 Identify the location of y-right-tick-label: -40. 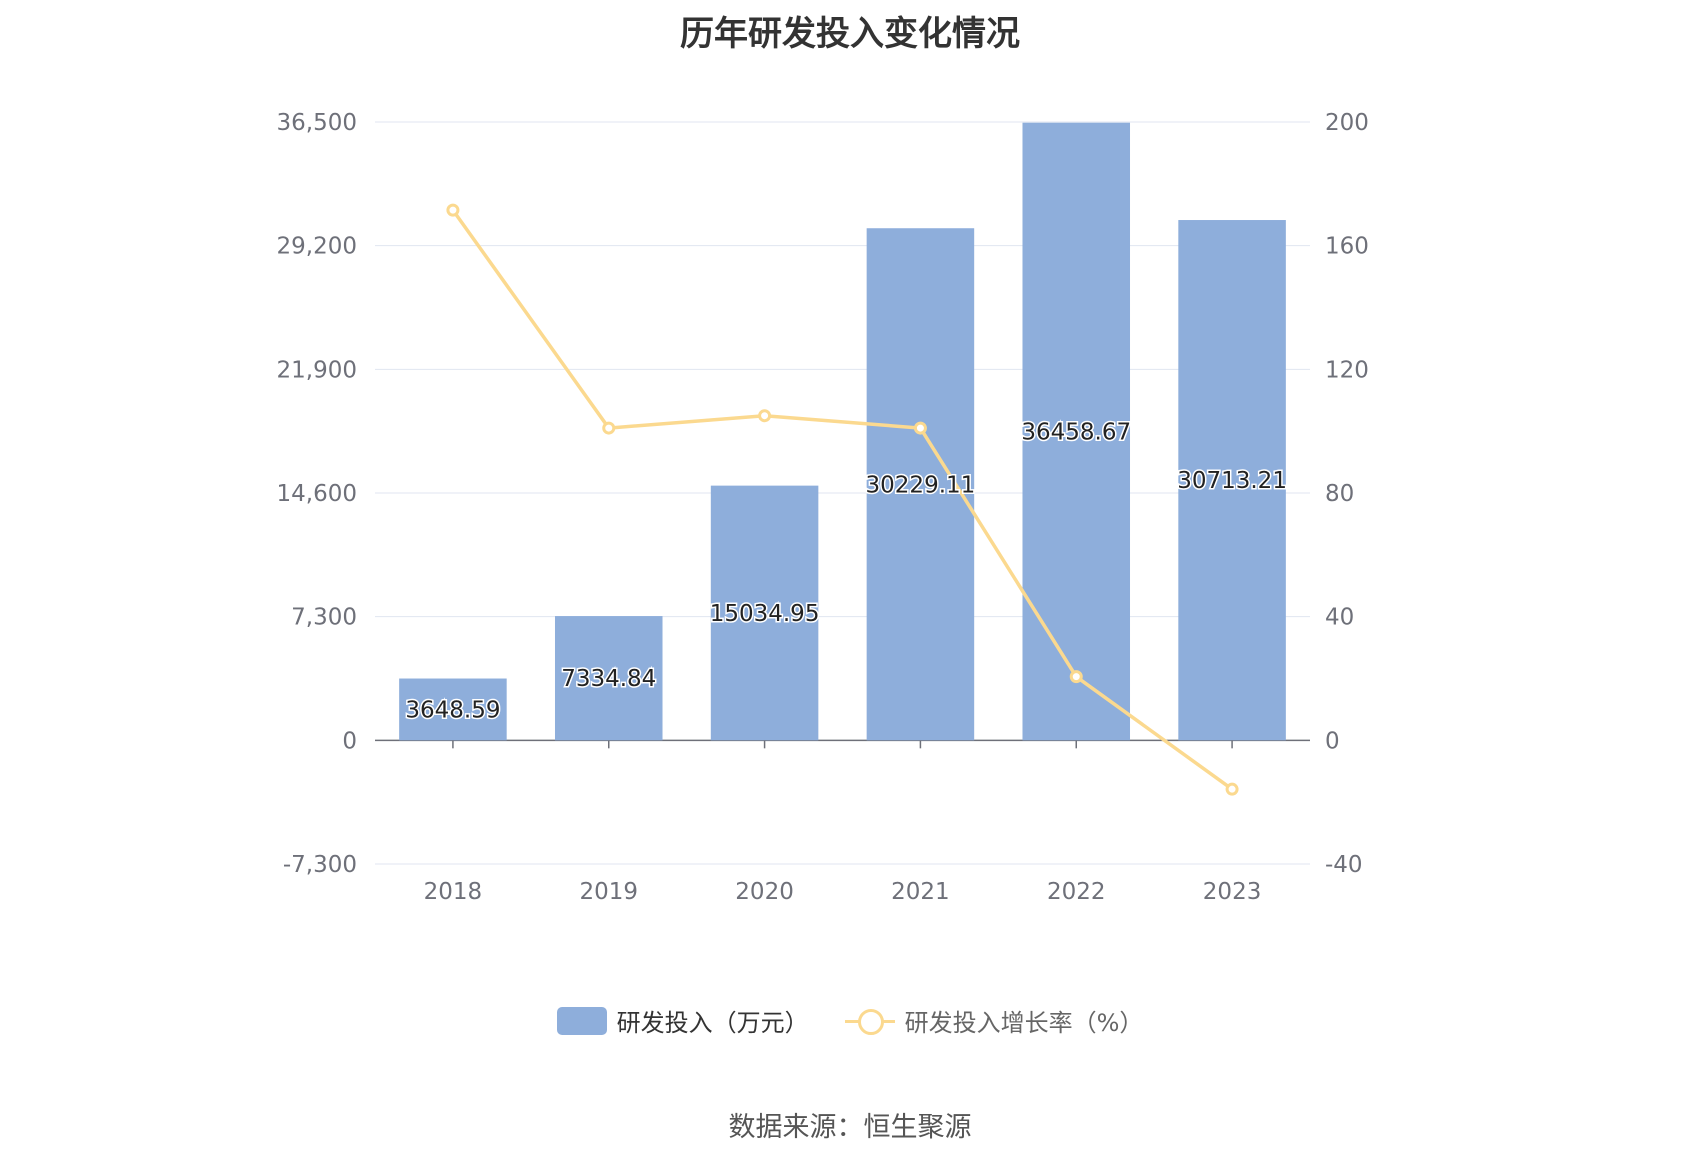
(1344, 865).